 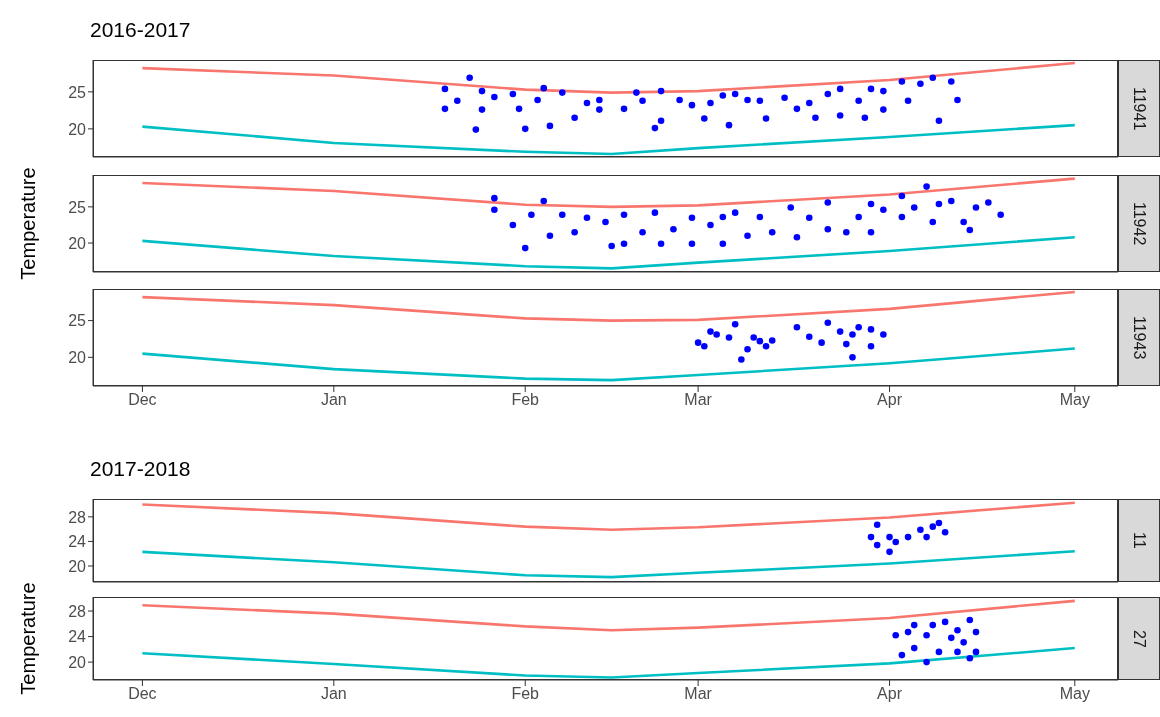 What do you see at coordinates (28, 223) in the screenshot?
I see `y-axis-title: Temperature` at bounding box center [28, 223].